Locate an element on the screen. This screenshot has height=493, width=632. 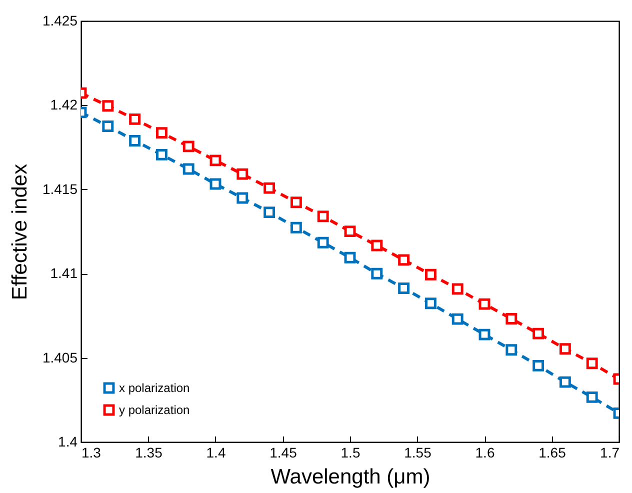
x-tick-label: 1.6 is located at coordinates (485, 452).